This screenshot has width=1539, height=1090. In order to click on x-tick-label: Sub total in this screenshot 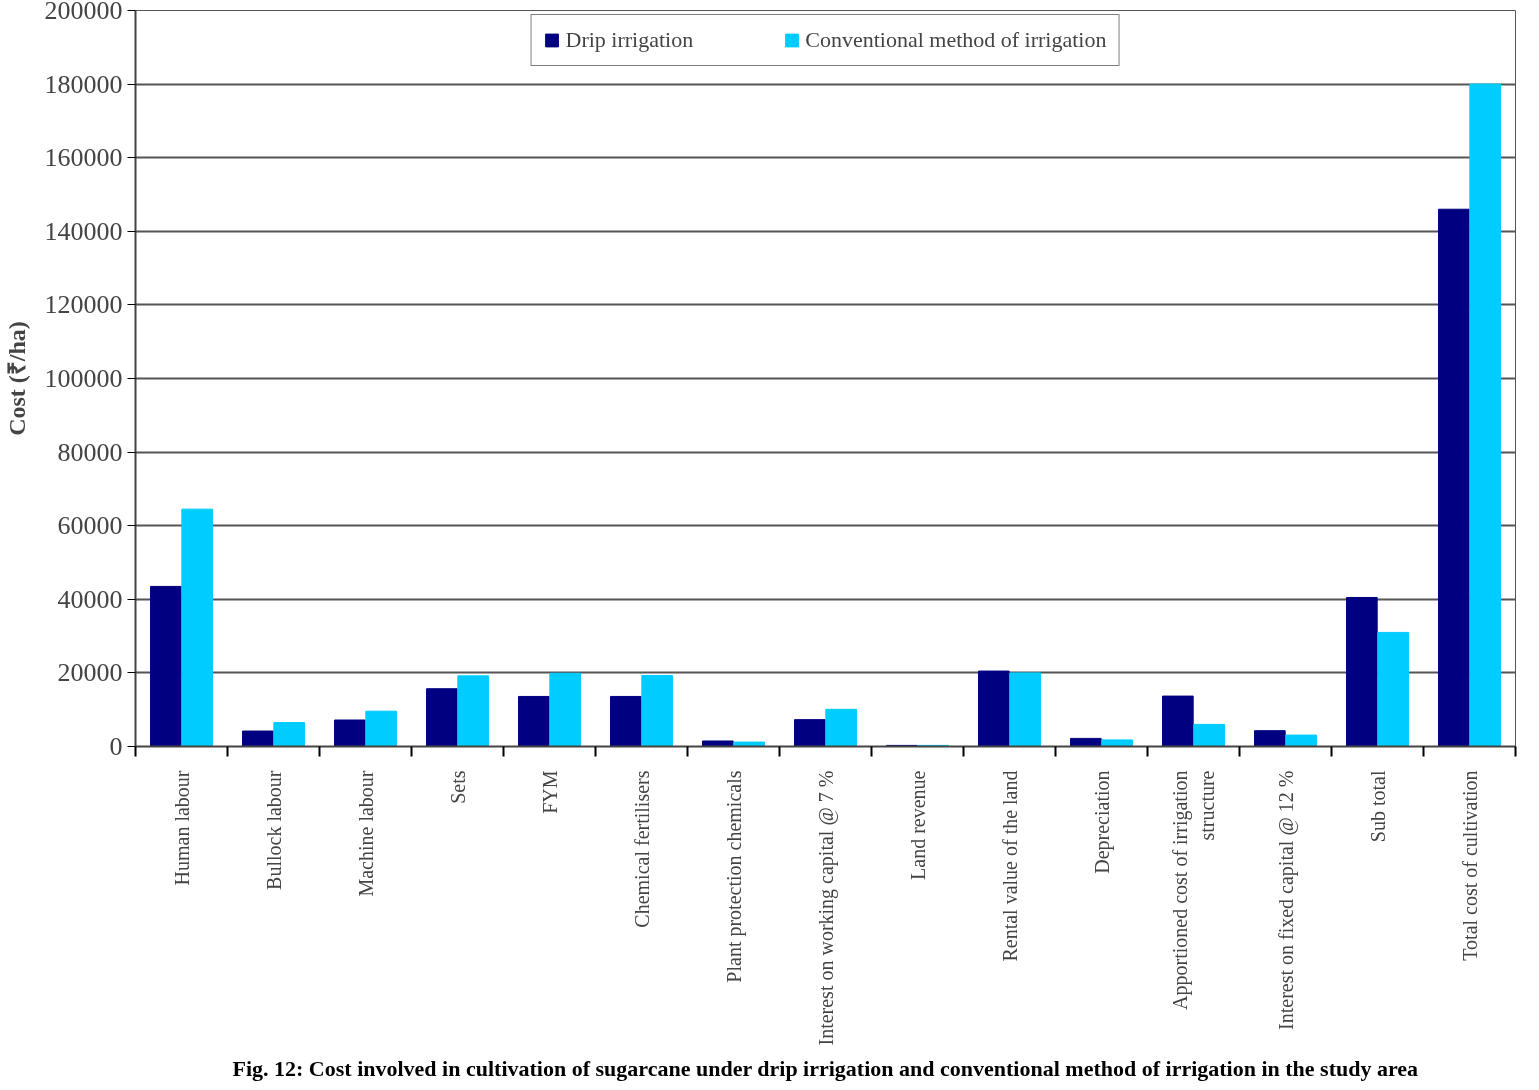, I will do `click(1377, 806)`.